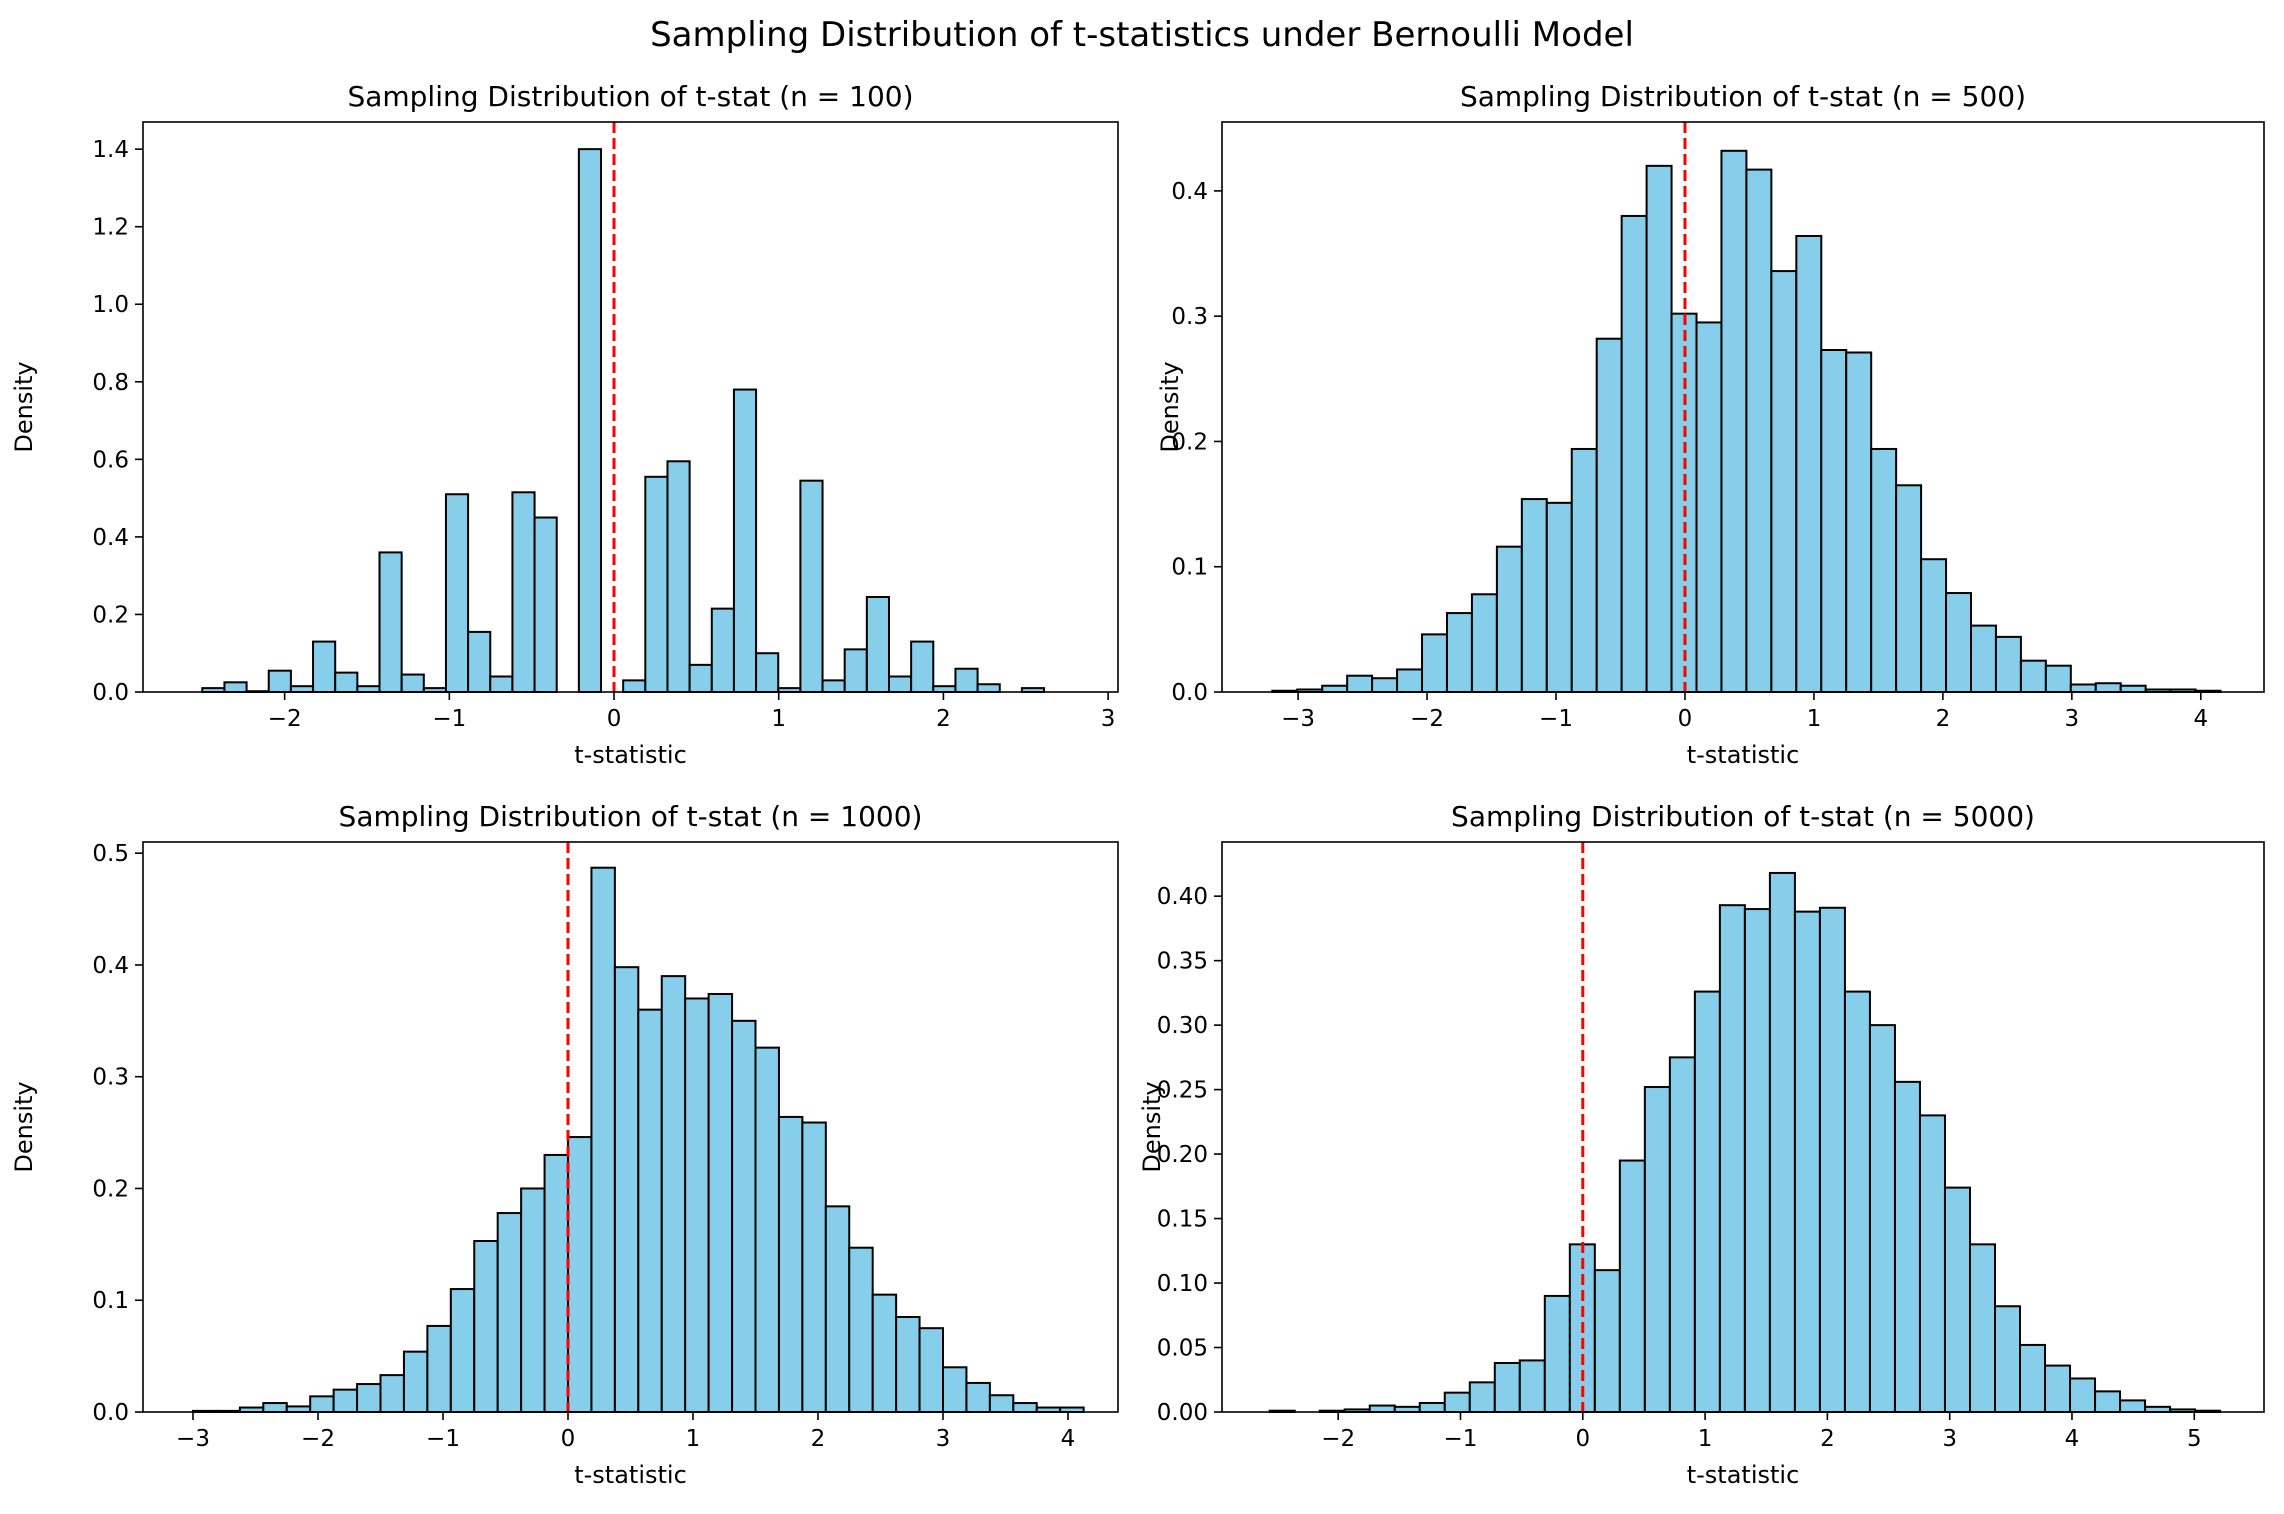 This screenshot has width=2284, height=1514. What do you see at coordinates (110, 460) in the screenshot?
I see `y-tick-label: 0.6` at bounding box center [110, 460].